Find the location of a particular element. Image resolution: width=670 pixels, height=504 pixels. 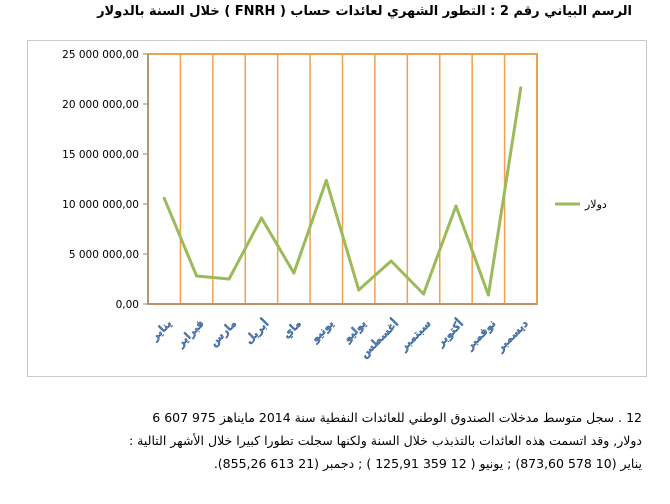

y-tick-label: 0,00 is located at coordinates (127, 305).